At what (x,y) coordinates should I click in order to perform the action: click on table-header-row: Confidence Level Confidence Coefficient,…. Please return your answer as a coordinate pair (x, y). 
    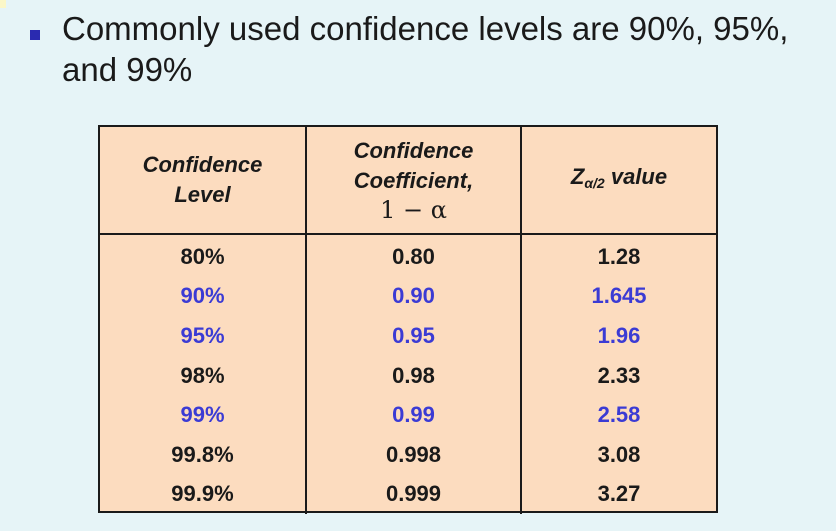
    Looking at the image, I should click on (408, 181).